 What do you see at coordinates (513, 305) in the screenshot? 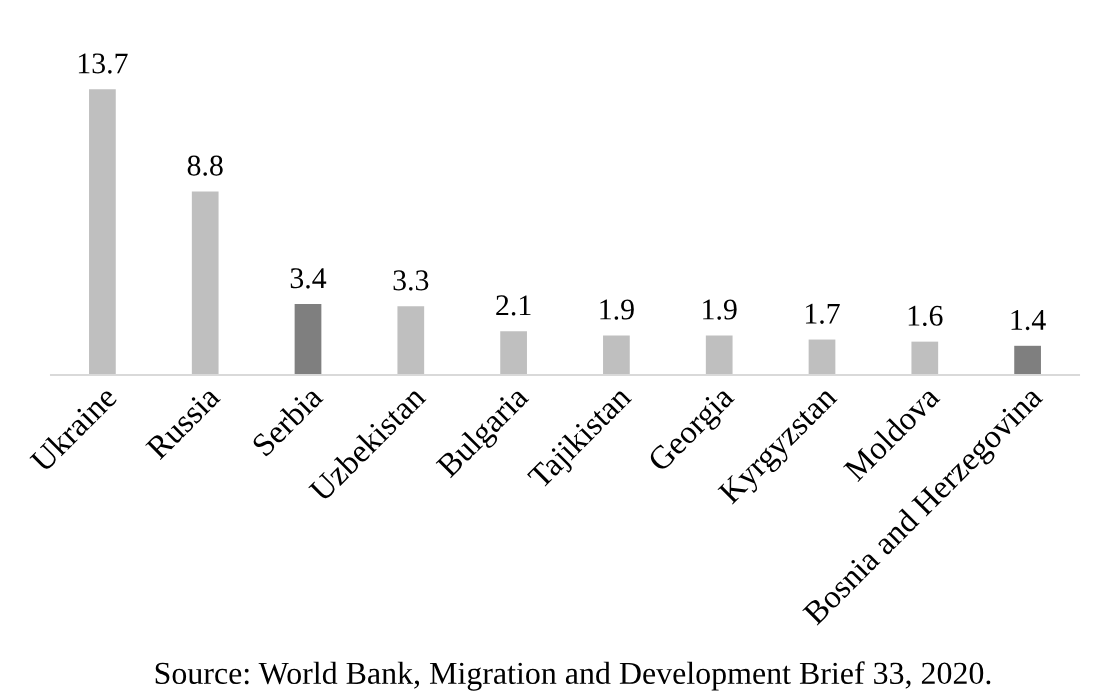
I see `data-label: 2.1` at bounding box center [513, 305].